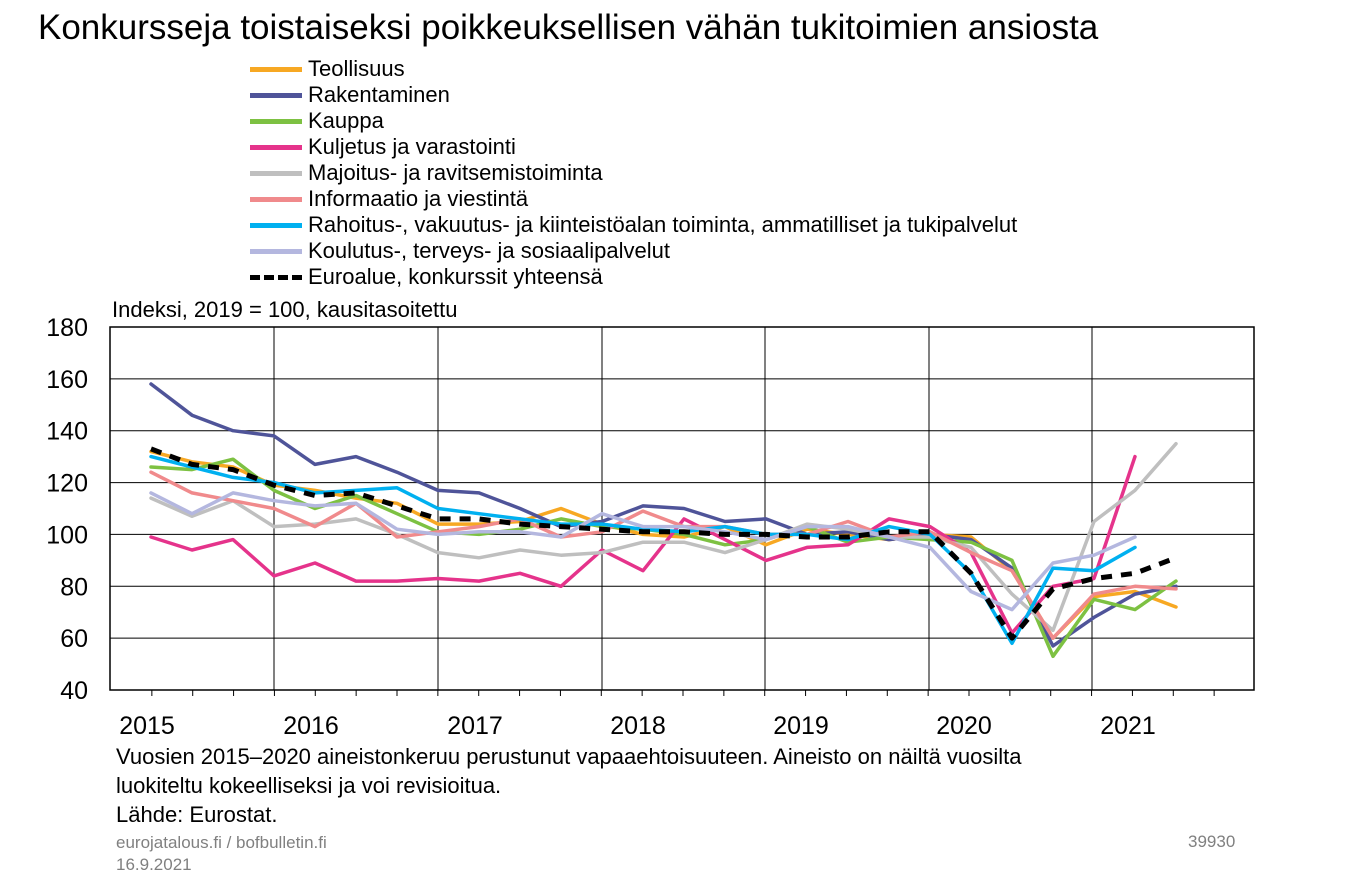 The height and width of the screenshot is (887, 1358). Describe the element at coordinates (1128, 726) in the screenshot. I see `x-tick-label: 2021` at that location.